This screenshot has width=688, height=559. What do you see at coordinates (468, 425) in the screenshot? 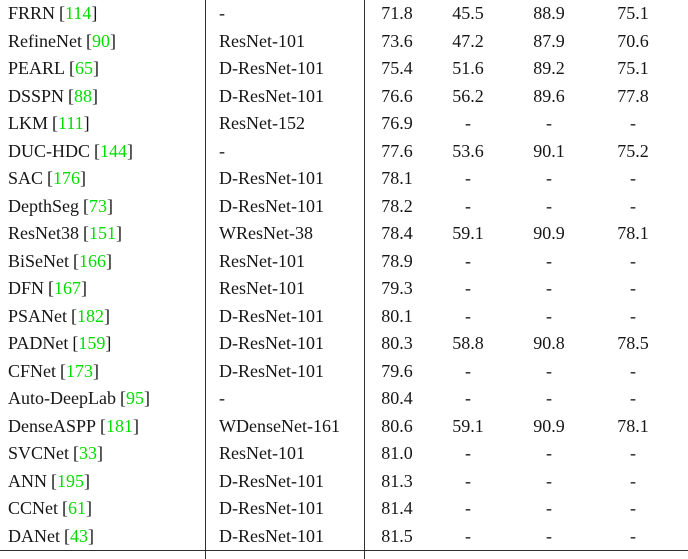
I see `metric-cell-iiou: 59.1` at bounding box center [468, 425].